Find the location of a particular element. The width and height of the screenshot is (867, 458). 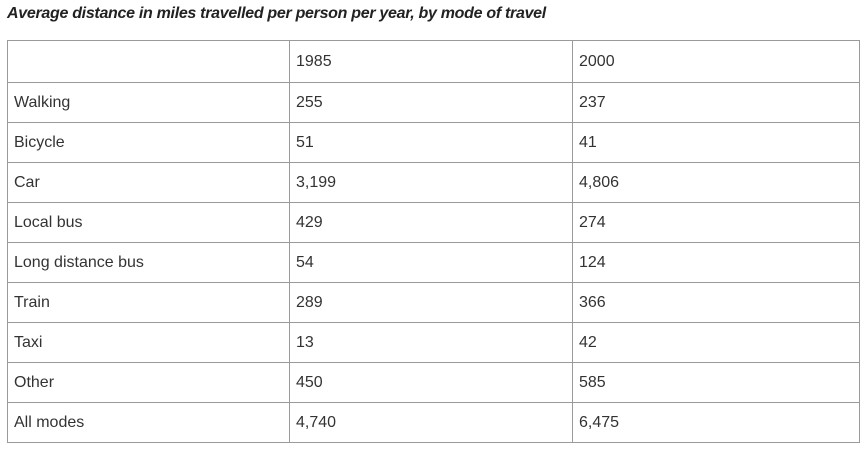

row-label: Bicycle is located at coordinates (148, 142).